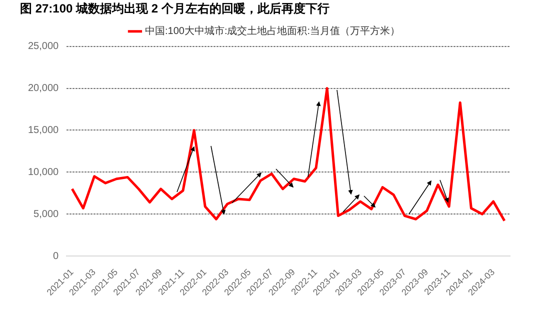 This screenshot has width=550, height=323. I want to click on y-tick-label: 0, so click(56, 256).